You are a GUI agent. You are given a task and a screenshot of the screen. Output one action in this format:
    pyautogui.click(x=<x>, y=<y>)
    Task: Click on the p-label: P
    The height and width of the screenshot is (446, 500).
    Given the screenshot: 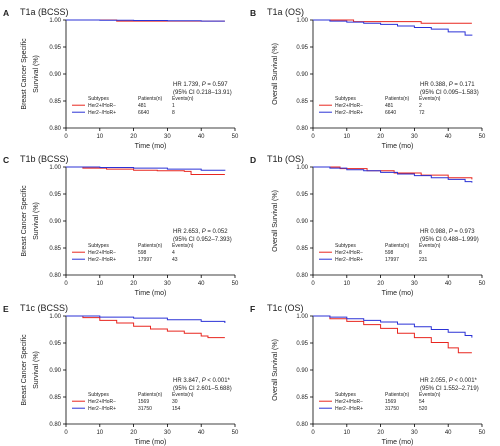 What is the action you would take?
    pyautogui.click(x=451, y=85)
    